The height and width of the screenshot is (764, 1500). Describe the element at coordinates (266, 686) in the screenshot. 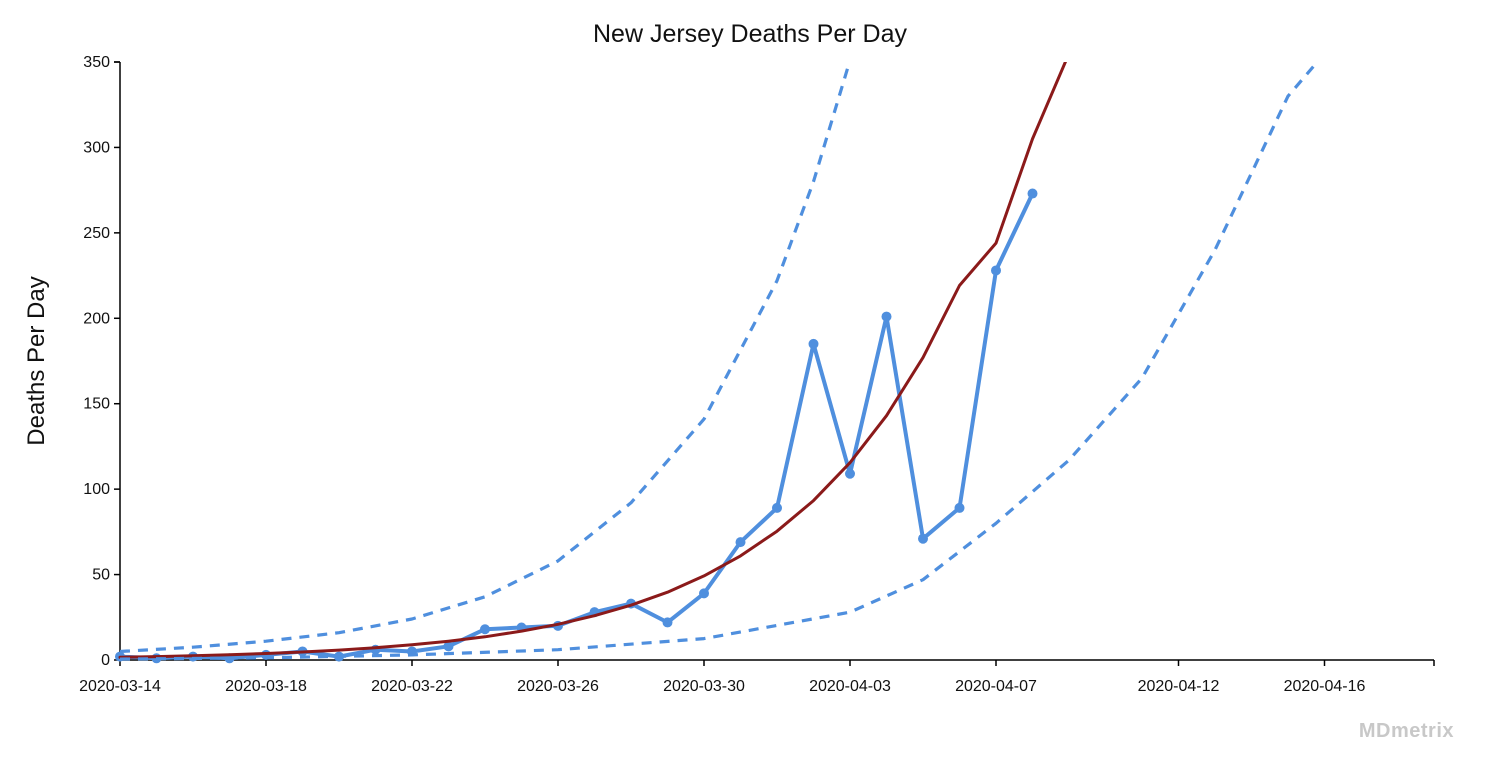

I see `x-tick-label: 2020-03-18` at that location.